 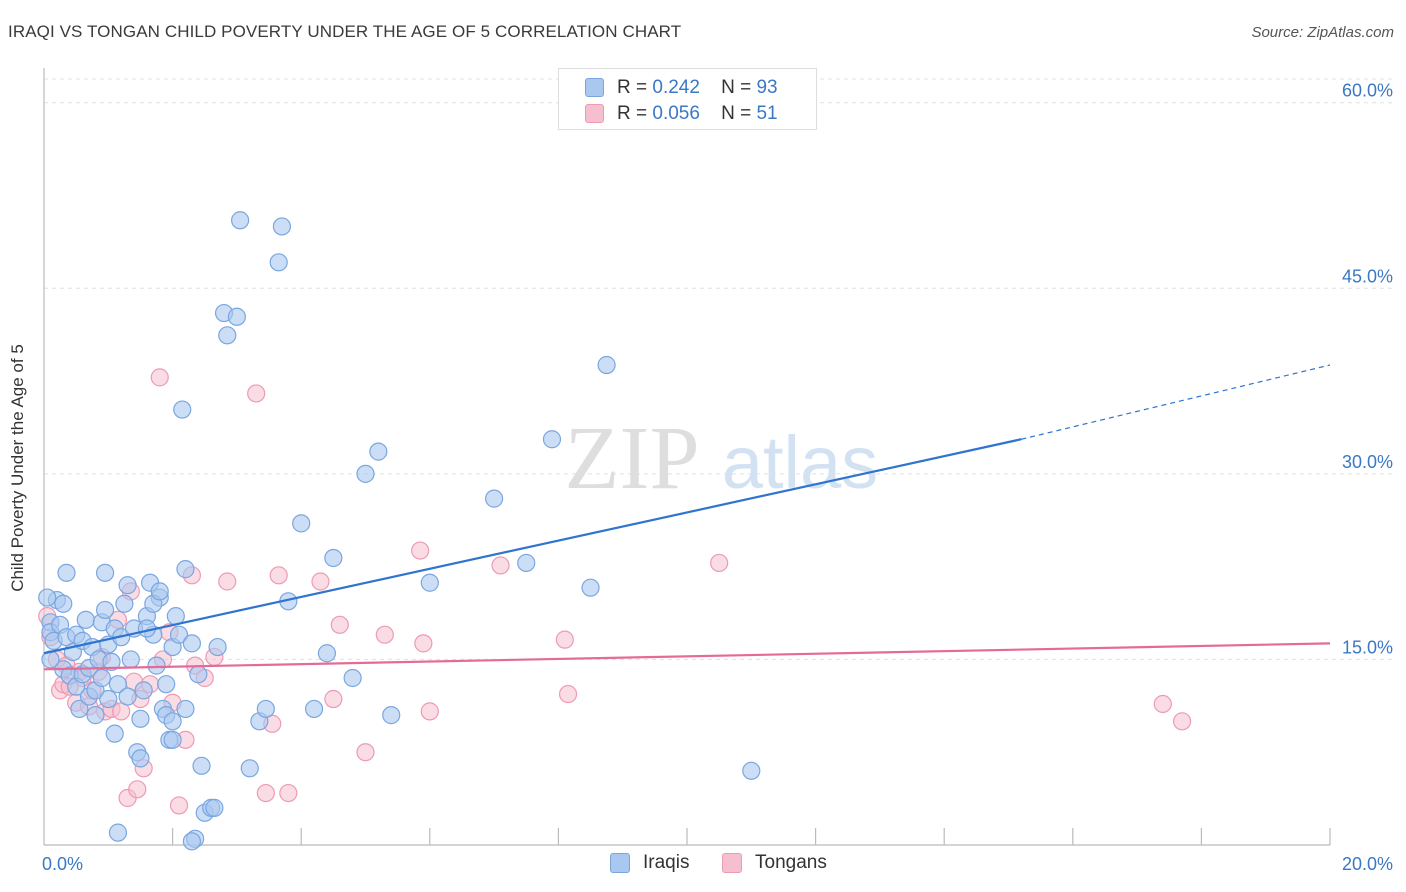 What do you see at coordinates (62, 864) in the screenshot?
I see `x-tick-label: 0.0%` at bounding box center [62, 864].